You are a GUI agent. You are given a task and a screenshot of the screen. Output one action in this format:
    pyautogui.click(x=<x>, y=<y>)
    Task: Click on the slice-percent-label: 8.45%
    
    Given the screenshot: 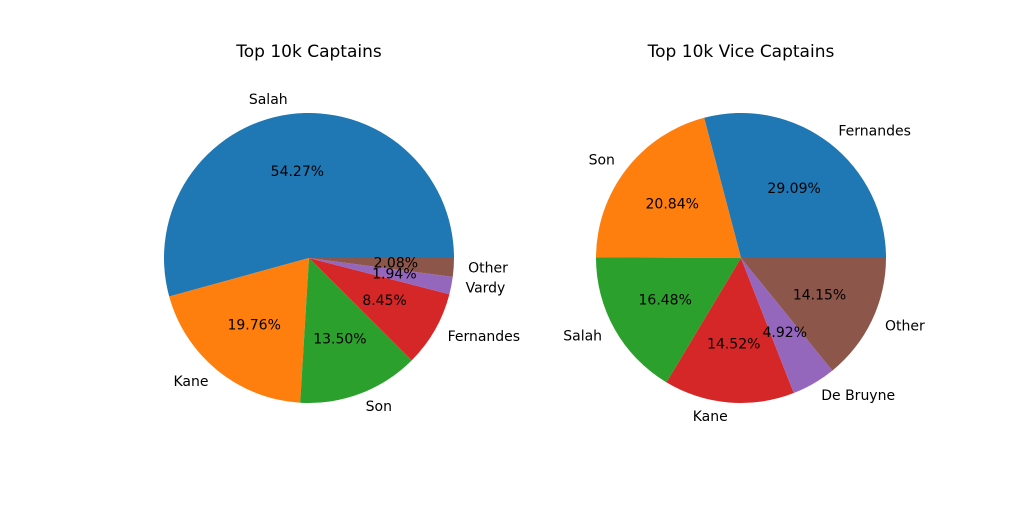 What is the action you would take?
    pyautogui.click(x=384, y=301)
    